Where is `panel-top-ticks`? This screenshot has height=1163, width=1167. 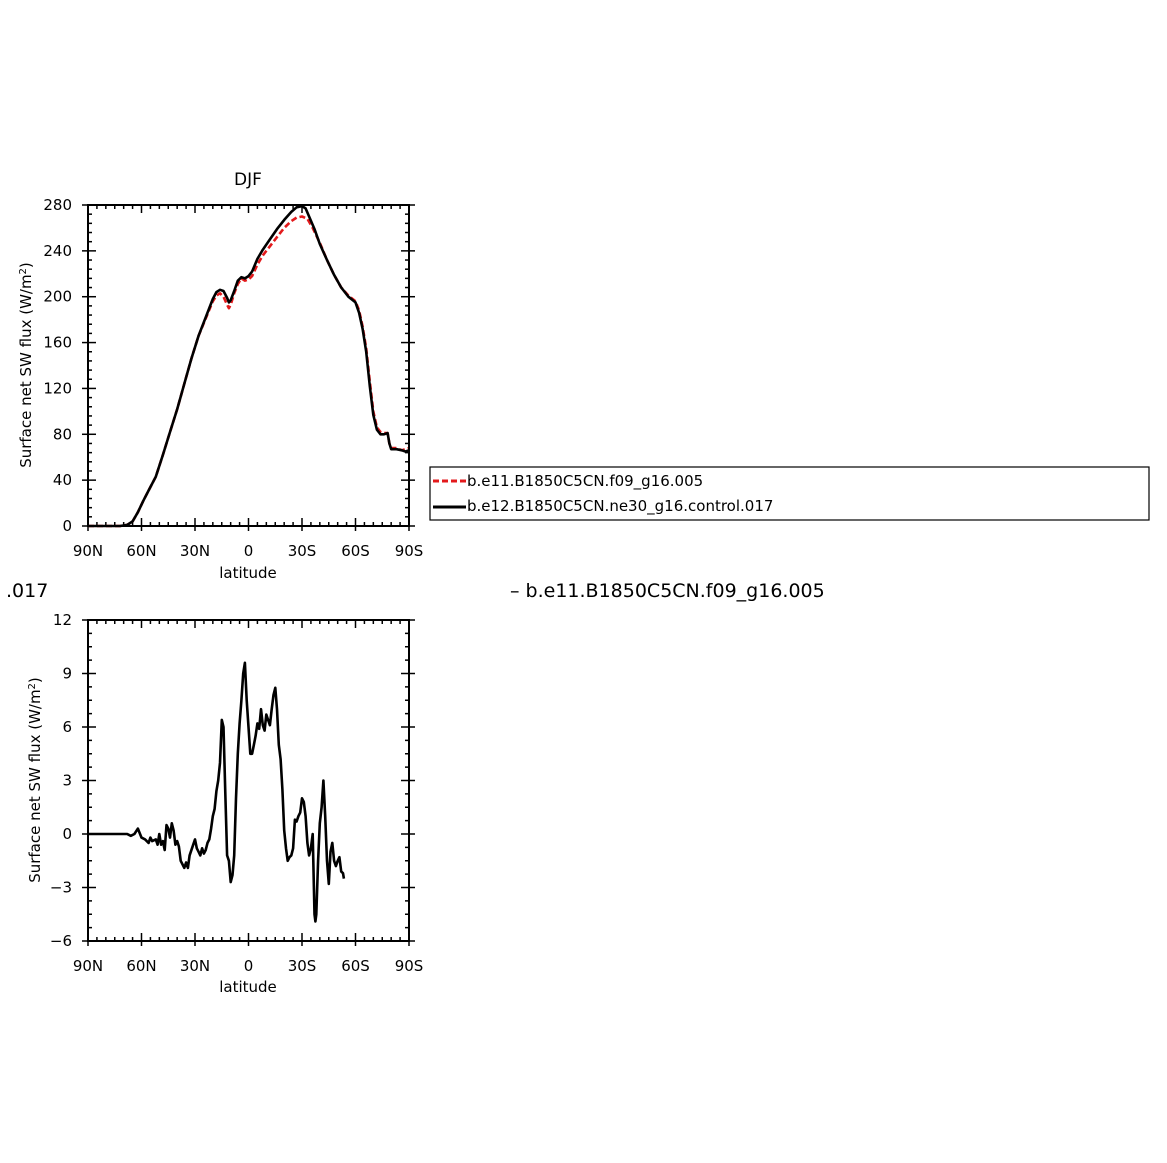 panel-top-ticks is located at coordinates (248, 367).